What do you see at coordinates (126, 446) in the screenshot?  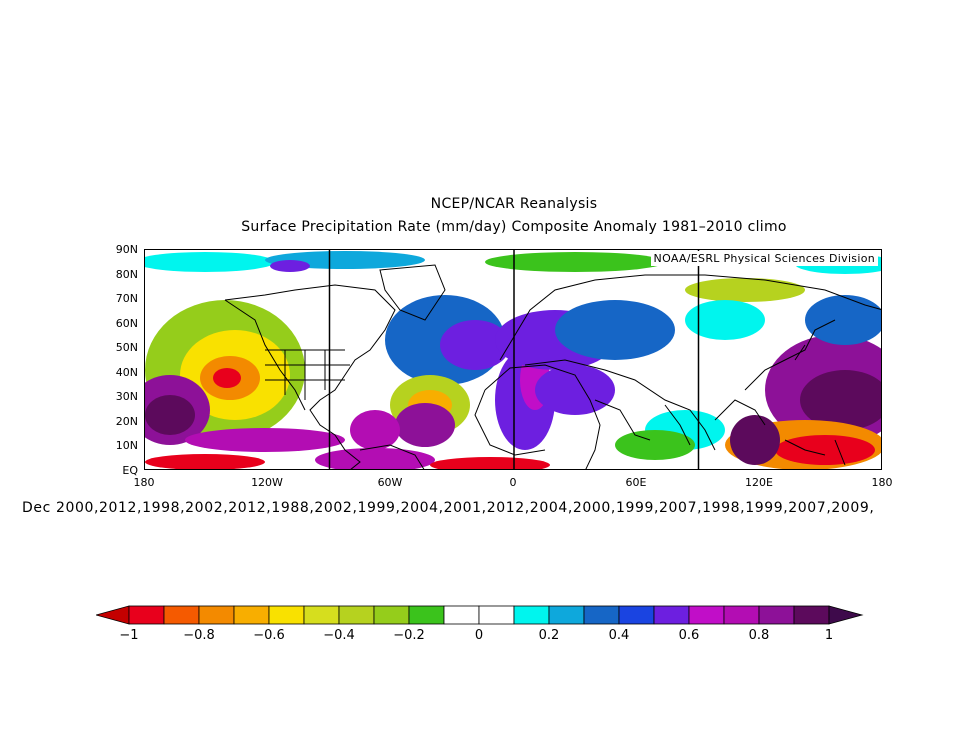 I see `lat-tick-label: 10N` at bounding box center [126, 446].